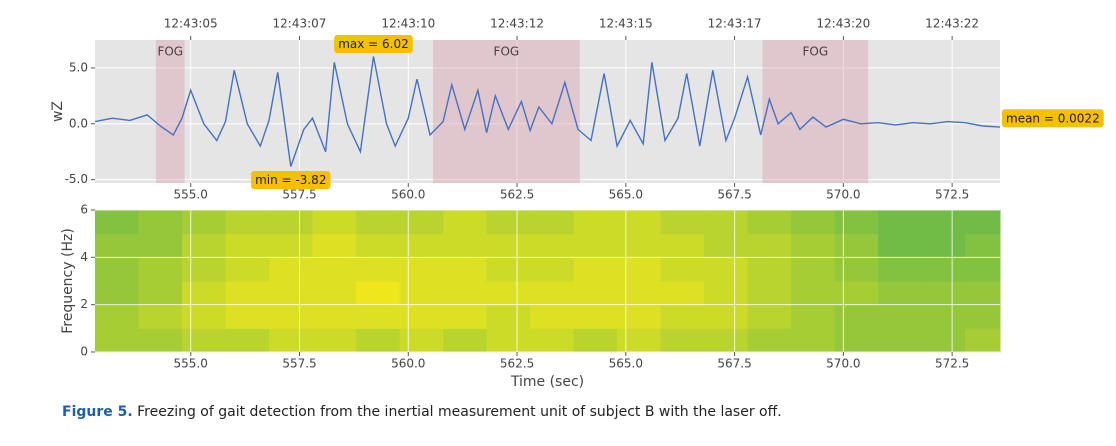 The height and width of the screenshot is (446, 1116). I want to click on y-tick-label: 6, so click(84, 210).